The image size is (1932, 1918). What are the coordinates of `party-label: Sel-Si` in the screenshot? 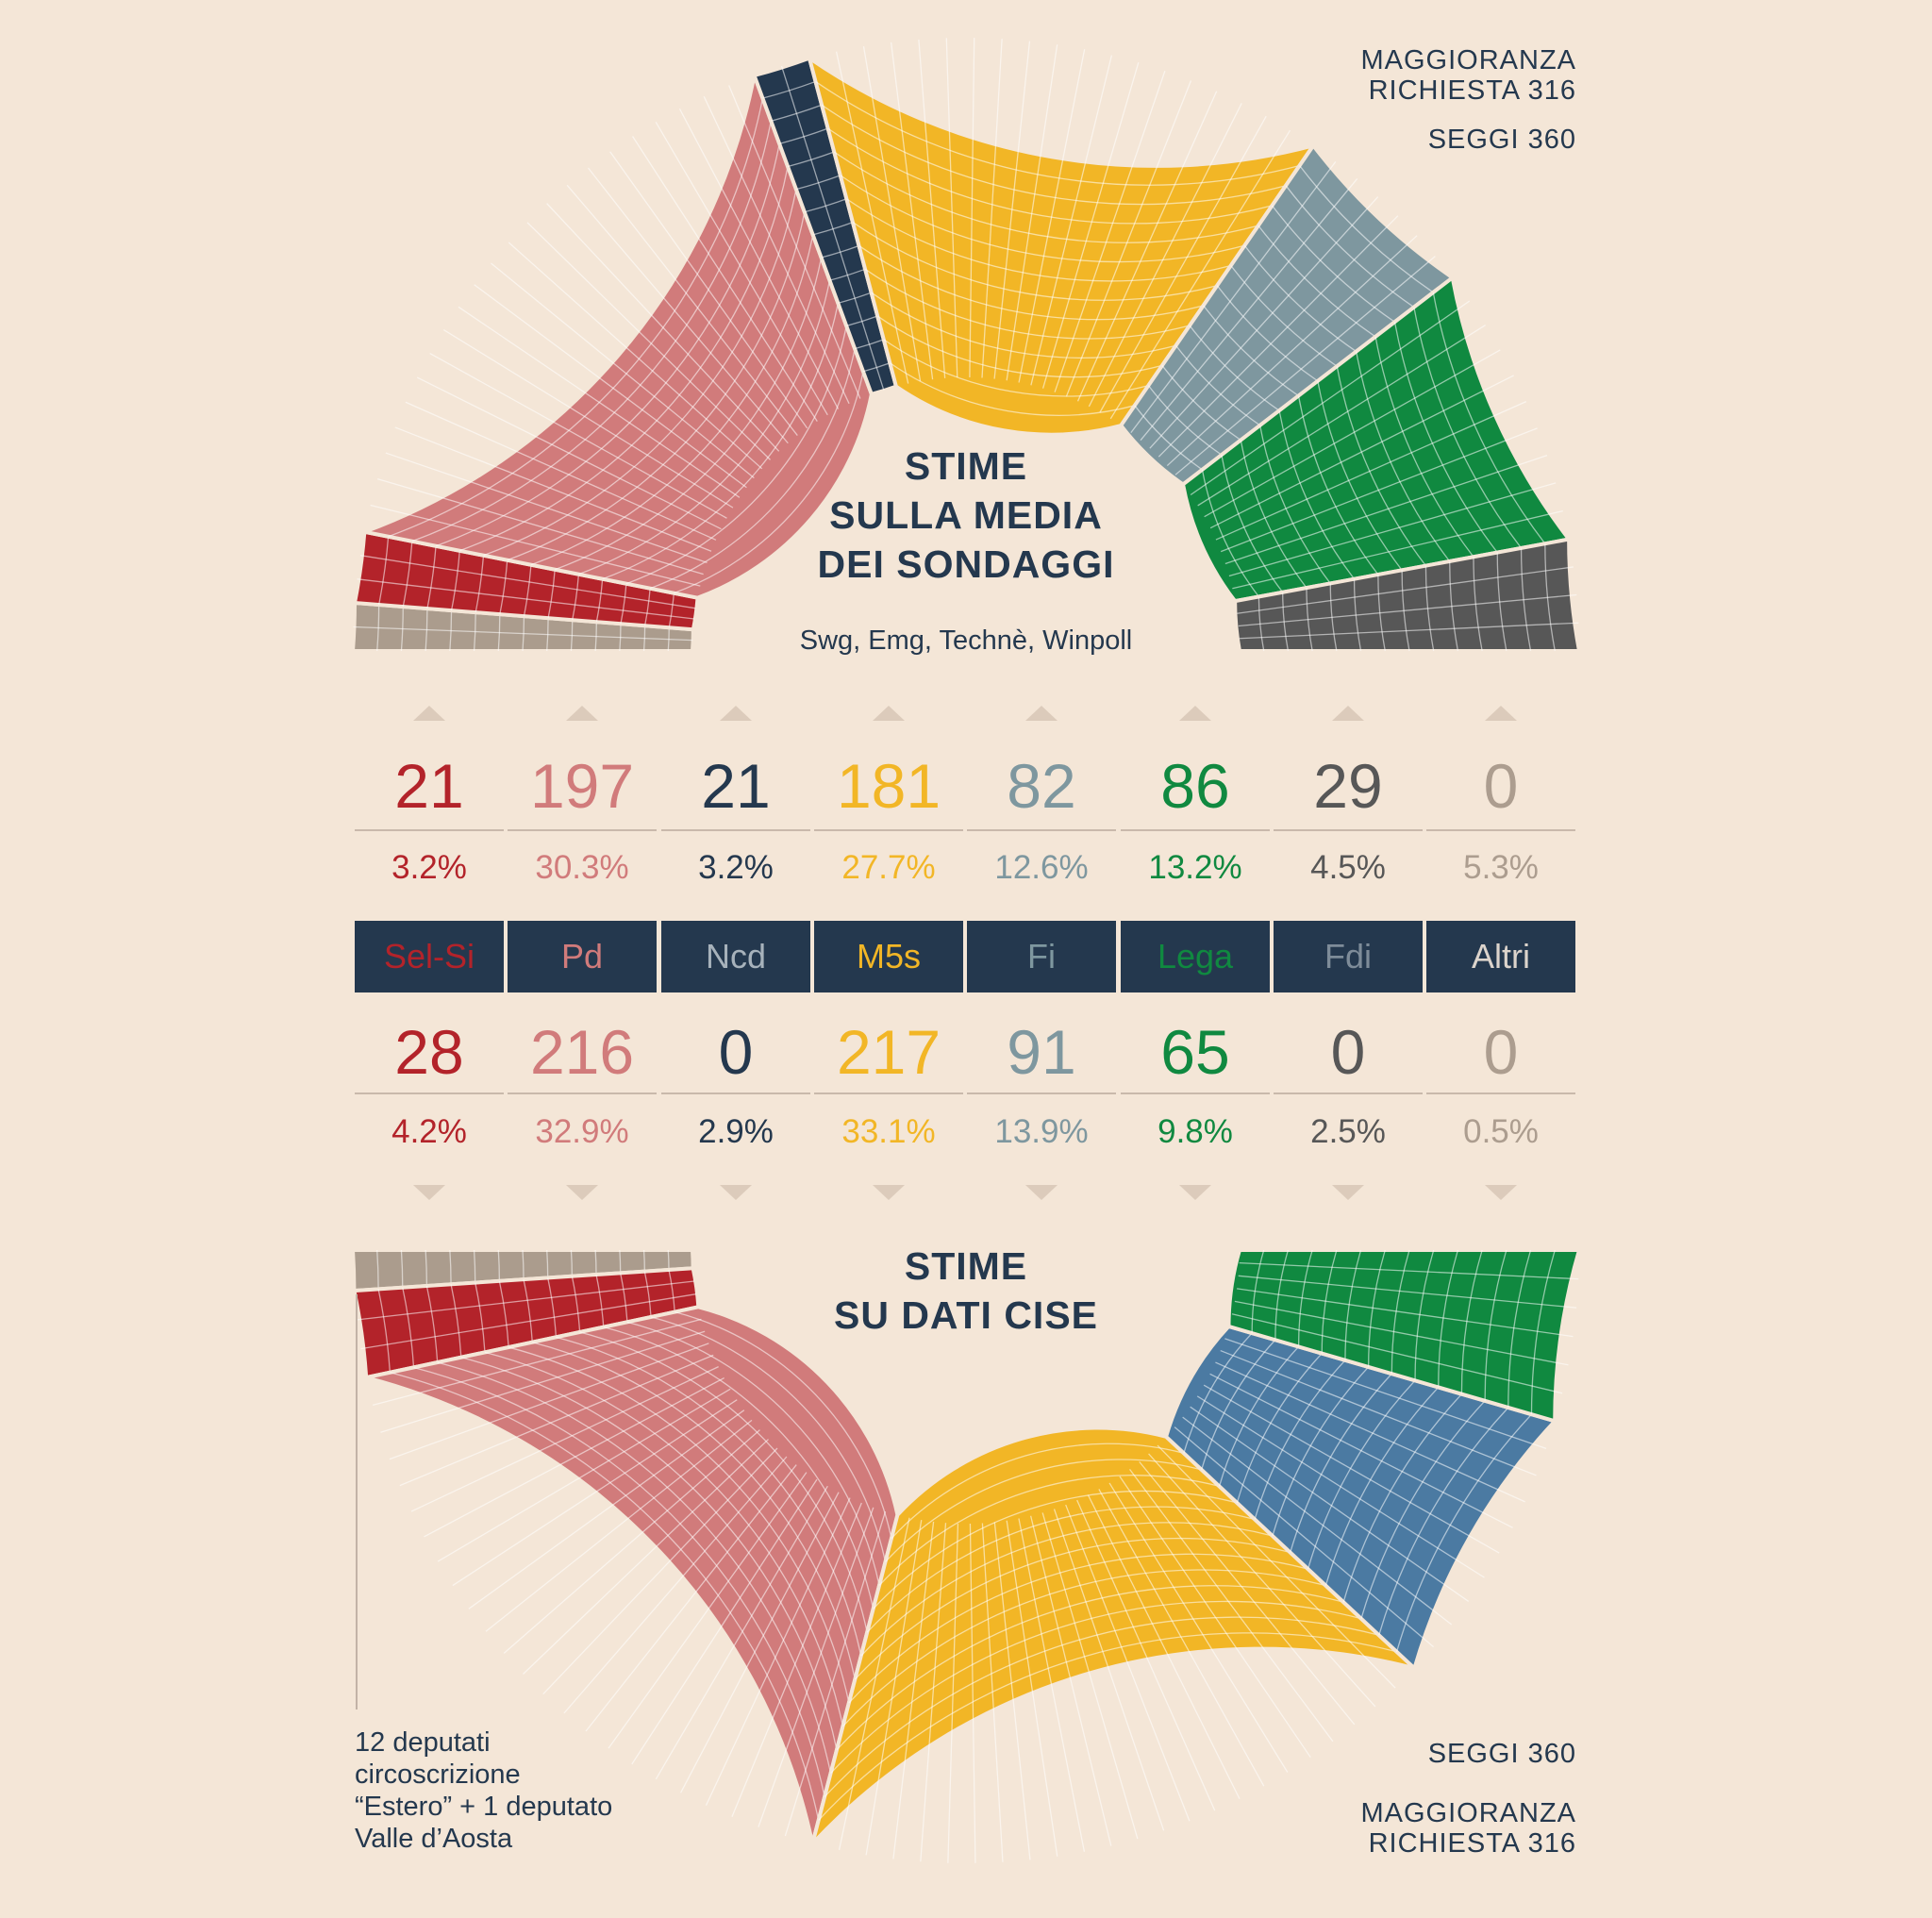 It's located at (429, 956).